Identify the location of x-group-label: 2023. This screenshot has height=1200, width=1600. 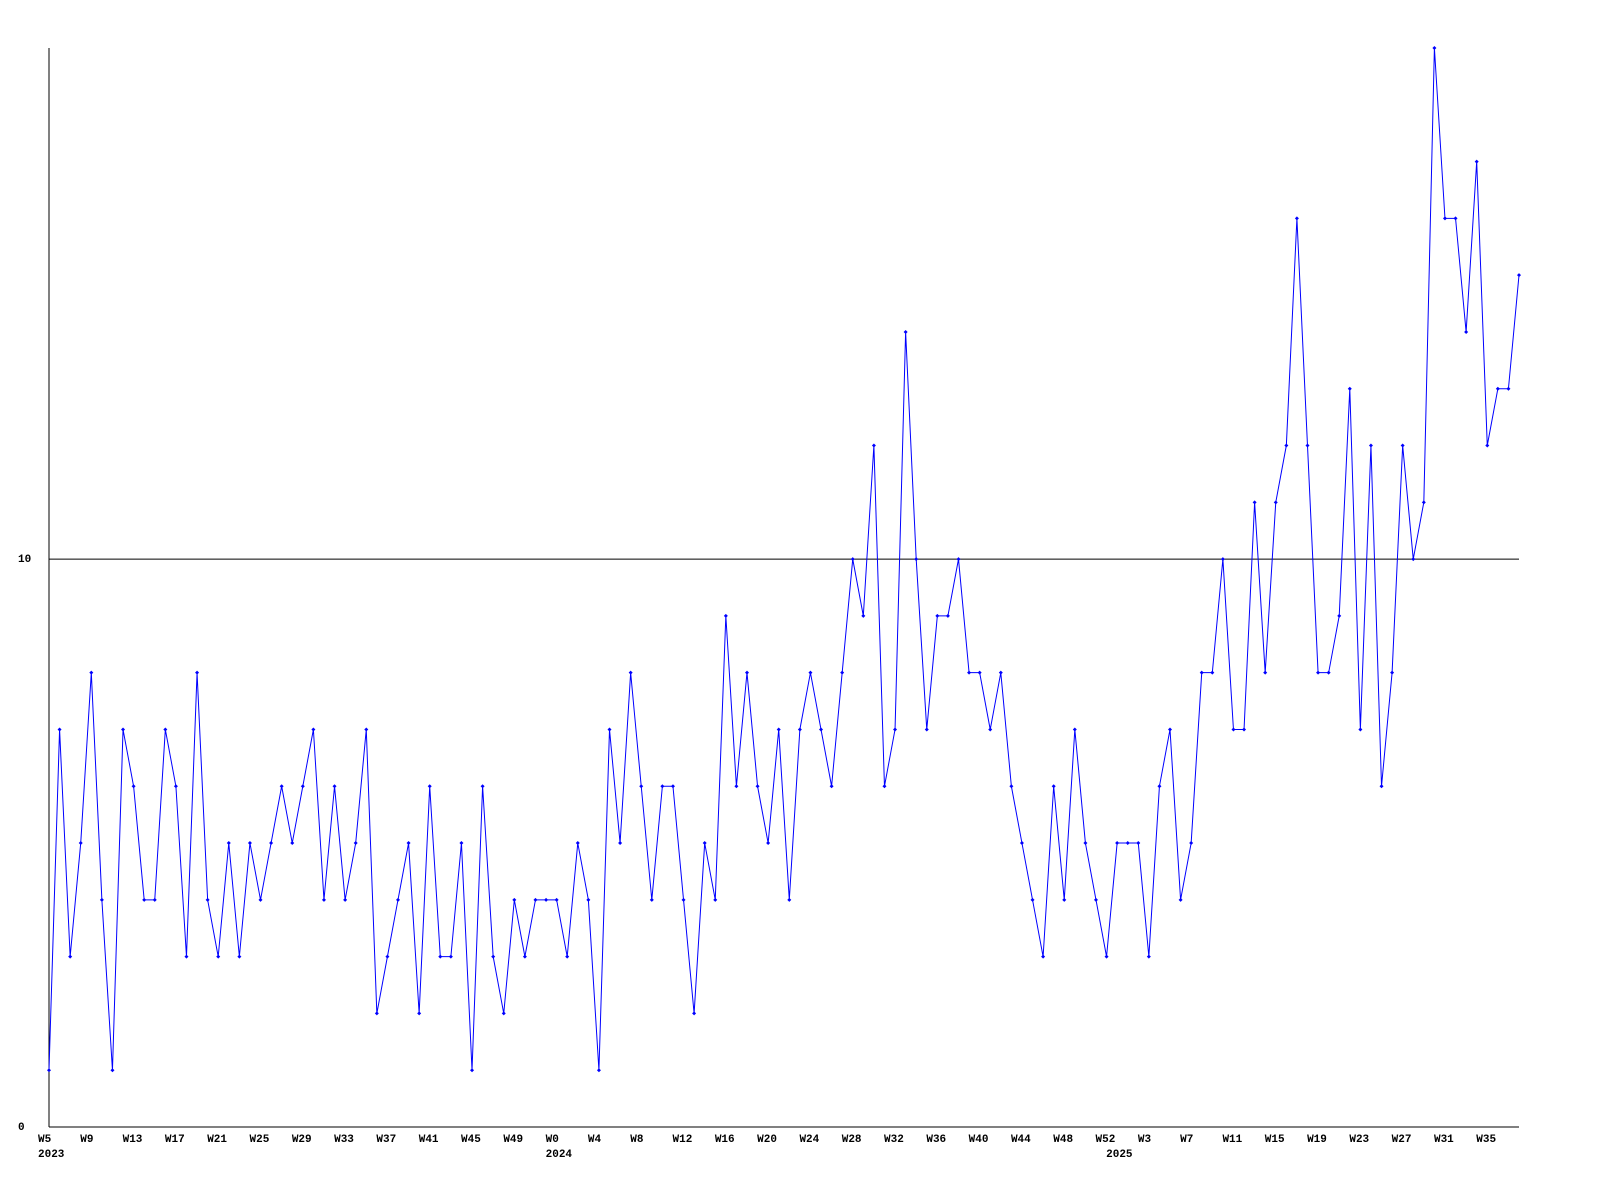
(51, 1155).